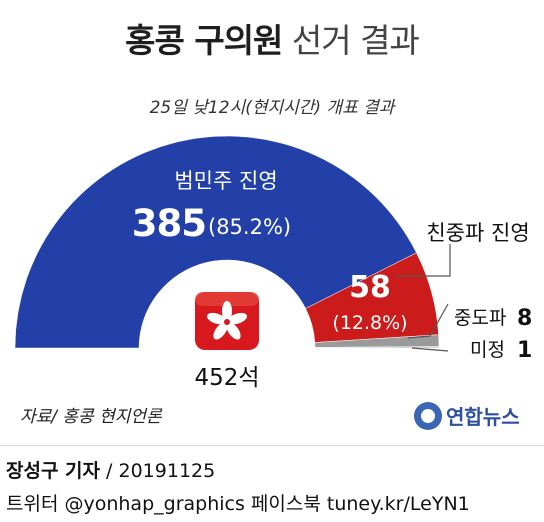 This screenshot has height=522, width=544. What do you see at coordinates (524, 318) in the screenshot?
I see `neutral-value: 8` at bounding box center [524, 318].